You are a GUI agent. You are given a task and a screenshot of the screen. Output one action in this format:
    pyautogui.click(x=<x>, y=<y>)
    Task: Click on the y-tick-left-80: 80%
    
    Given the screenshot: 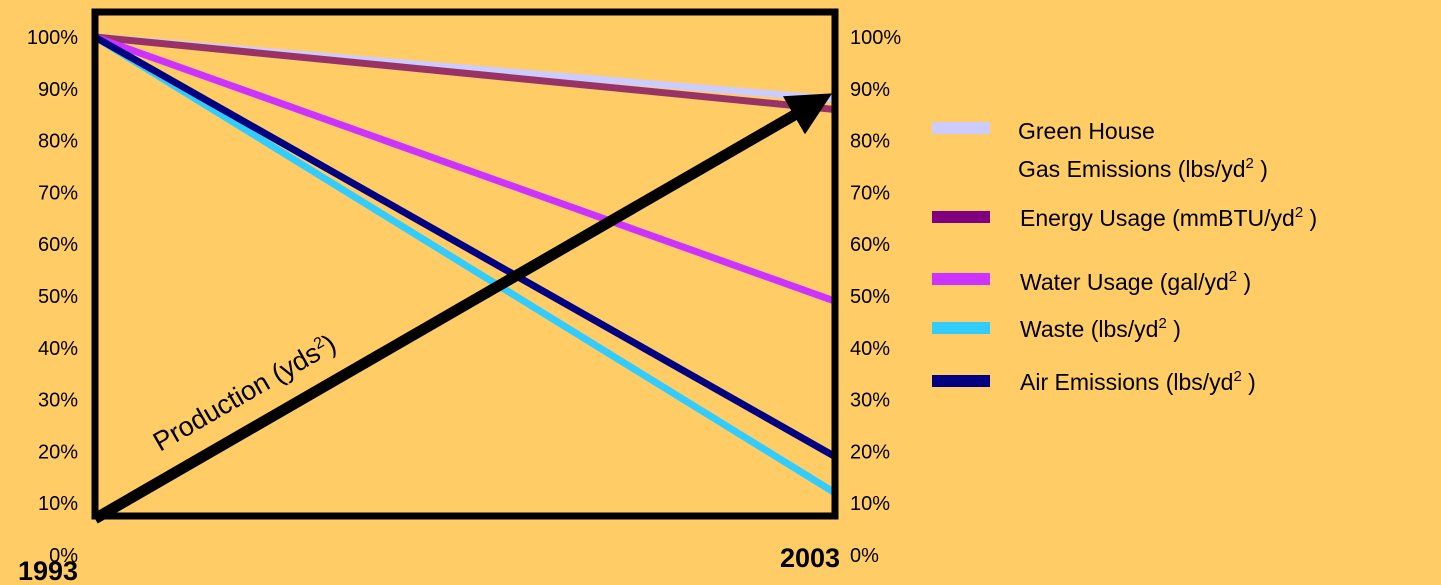 What is the action you would take?
    pyautogui.click(x=58, y=142)
    